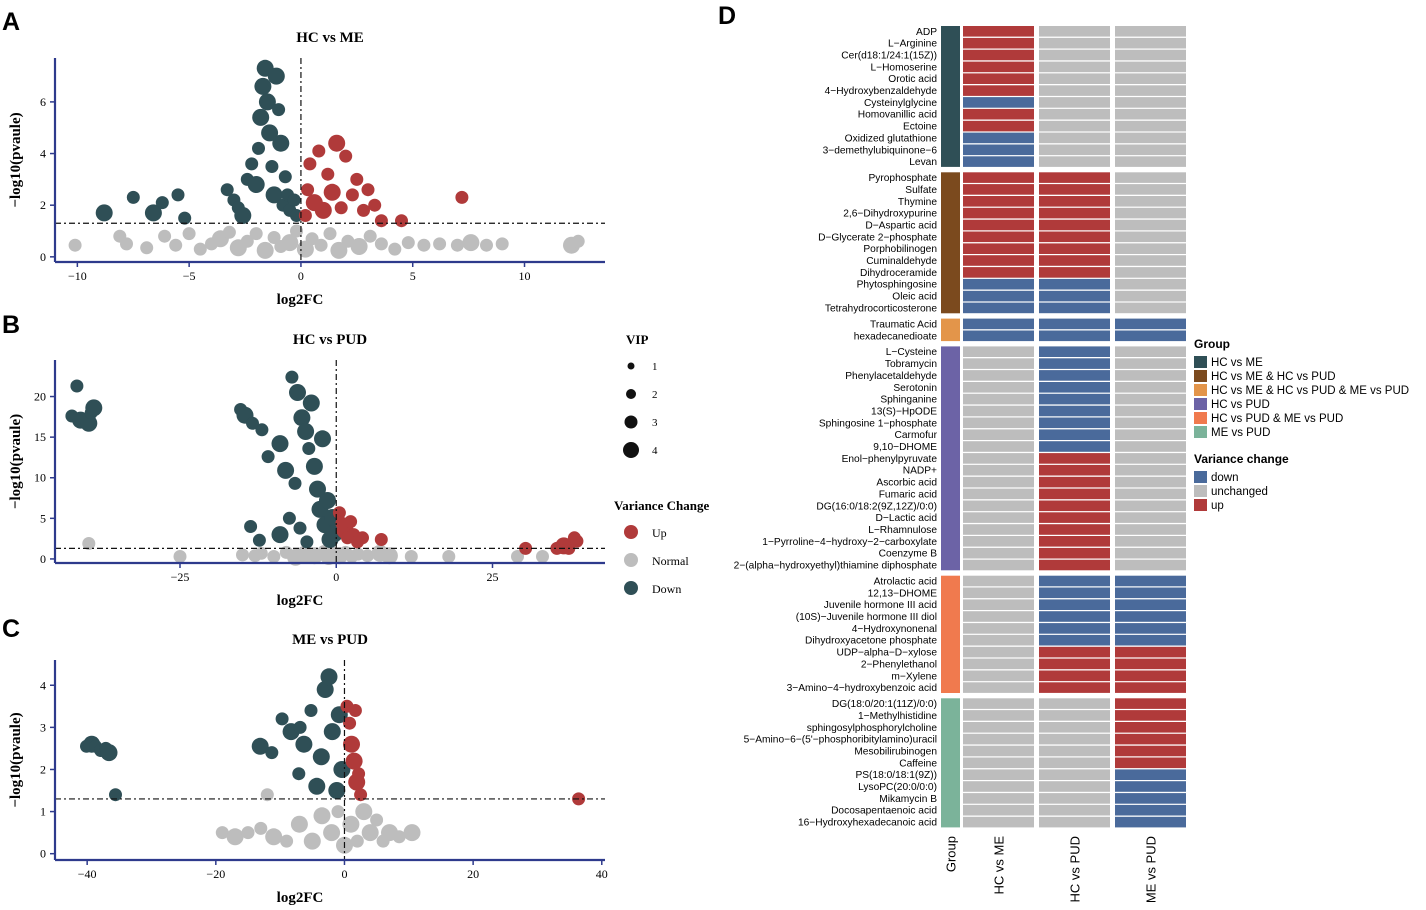 This screenshot has height=910, width=1426. I want to click on plot-title-b: HC vs PUD, so click(330, 340).